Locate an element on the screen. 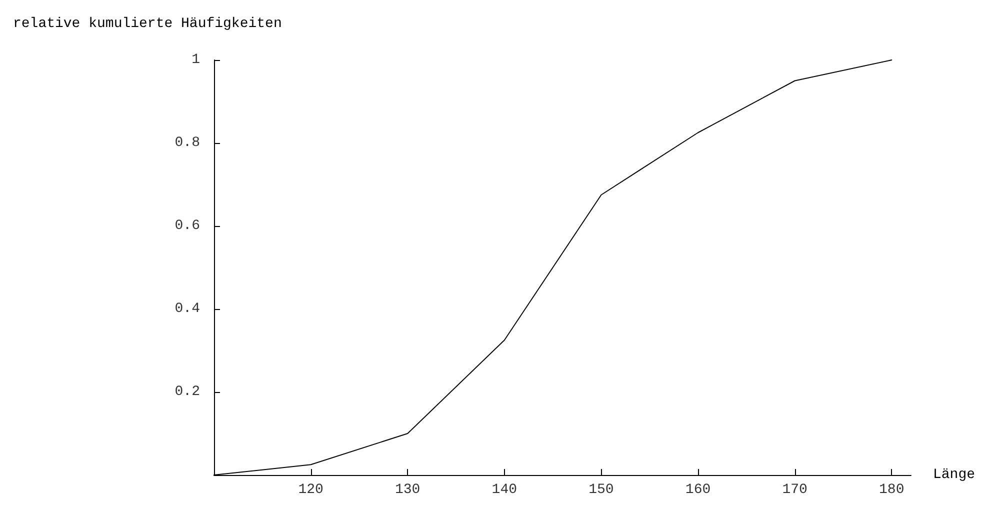 This screenshot has width=998, height=505. y-tick-label: 0.6 is located at coordinates (187, 226).